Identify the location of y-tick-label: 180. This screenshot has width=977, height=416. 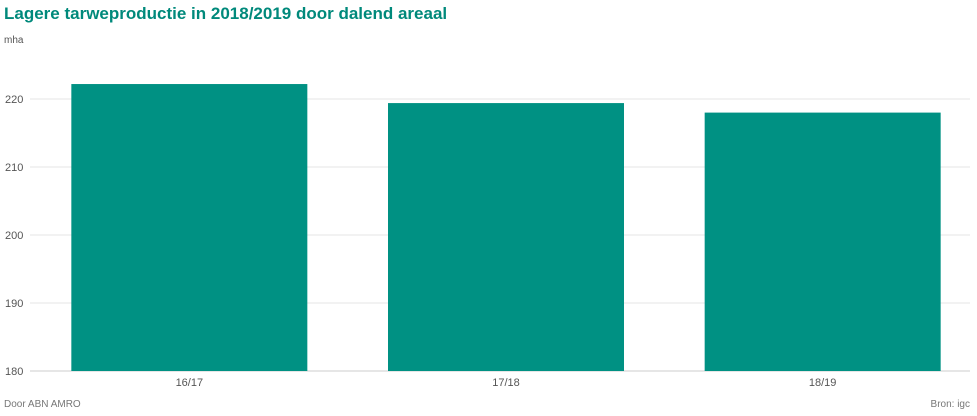
(14, 372).